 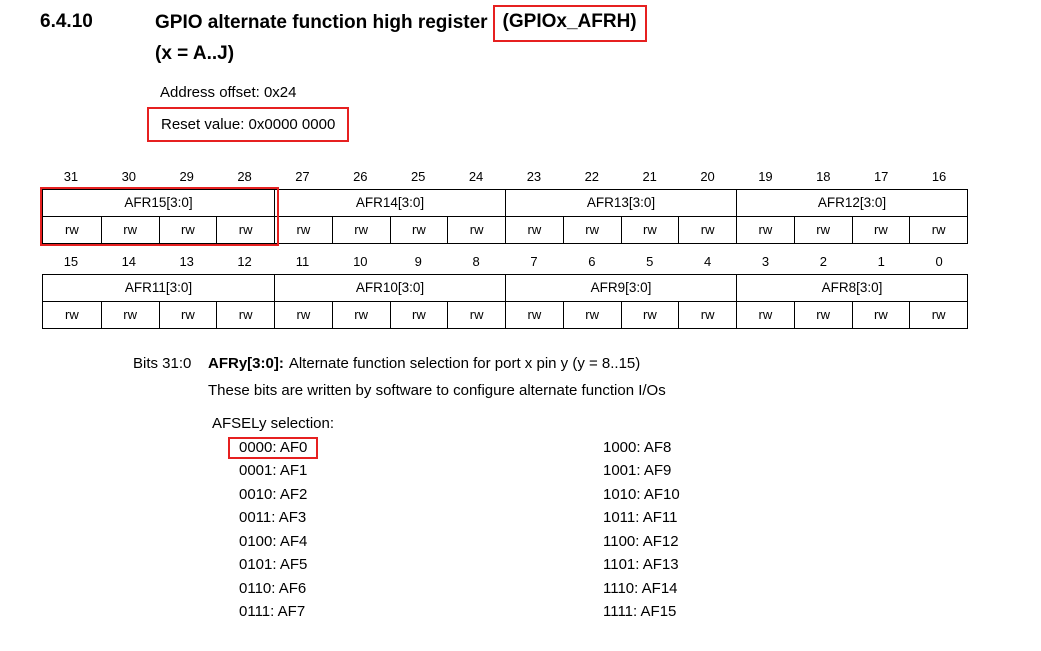 I want to click on bit-number: 5, so click(x=650, y=261).